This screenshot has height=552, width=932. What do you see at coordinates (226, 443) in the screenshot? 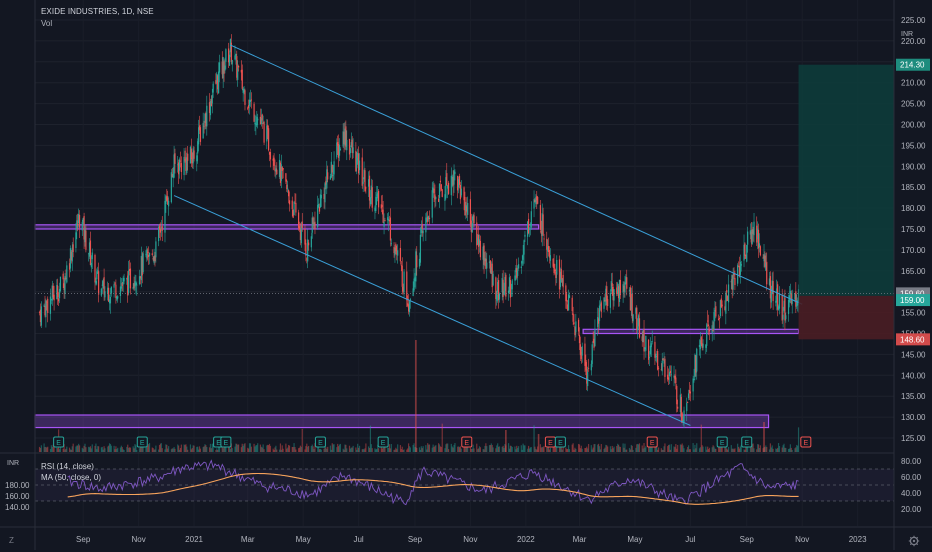
I see `earnings-marker-label: E` at bounding box center [226, 443].